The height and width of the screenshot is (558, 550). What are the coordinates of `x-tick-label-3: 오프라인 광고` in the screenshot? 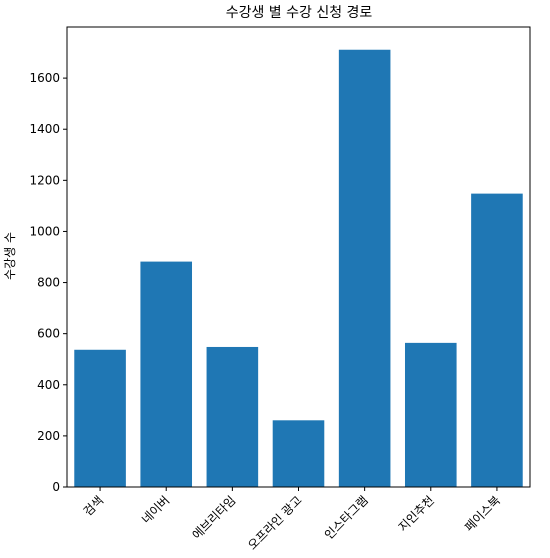 It's located at (274, 522).